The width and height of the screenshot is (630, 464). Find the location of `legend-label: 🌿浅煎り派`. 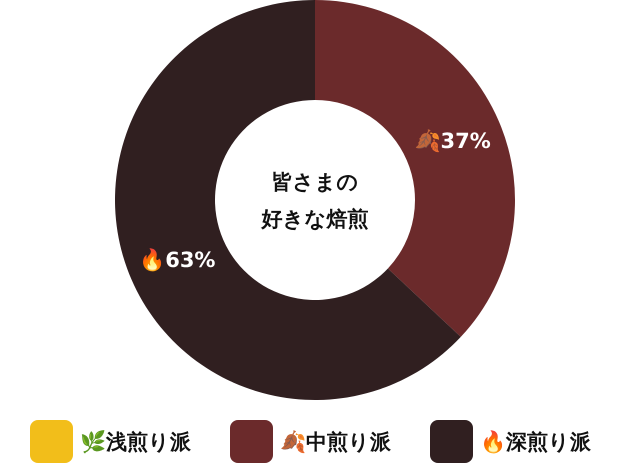

legend-label: 🌿浅煎り派 is located at coordinates (136, 441).